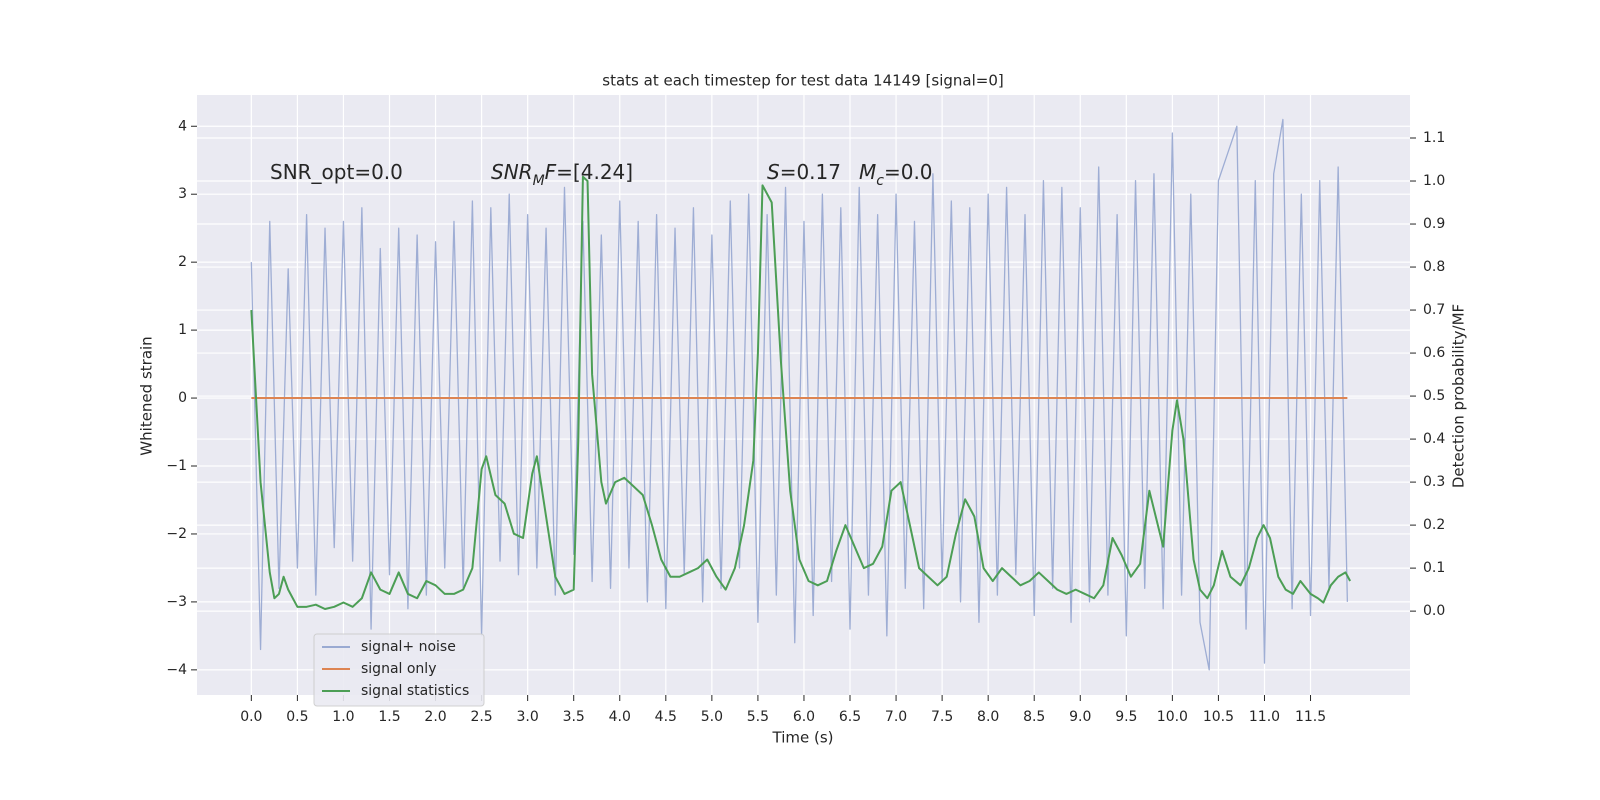 The height and width of the screenshot is (800, 1600). I want to click on x-tick-label: 0.0, so click(251, 717).